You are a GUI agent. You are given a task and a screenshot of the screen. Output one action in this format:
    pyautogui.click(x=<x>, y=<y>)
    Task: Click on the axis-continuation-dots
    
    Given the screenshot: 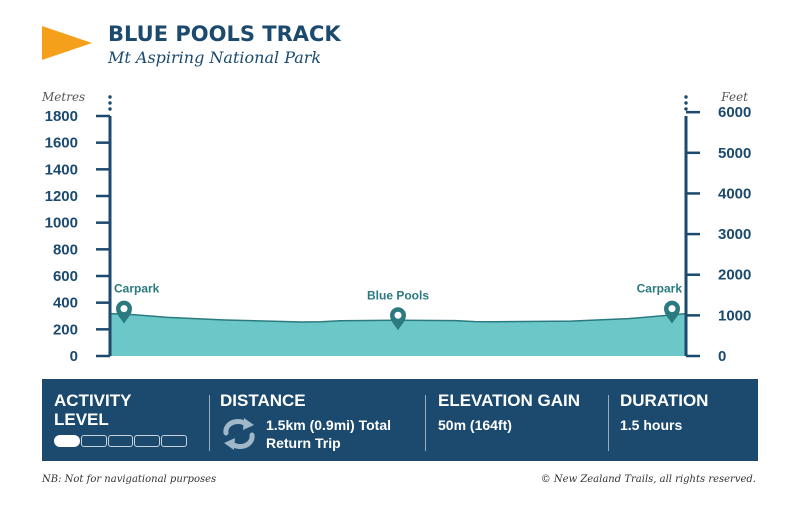 What is the action you would take?
    pyautogui.click(x=398, y=103)
    